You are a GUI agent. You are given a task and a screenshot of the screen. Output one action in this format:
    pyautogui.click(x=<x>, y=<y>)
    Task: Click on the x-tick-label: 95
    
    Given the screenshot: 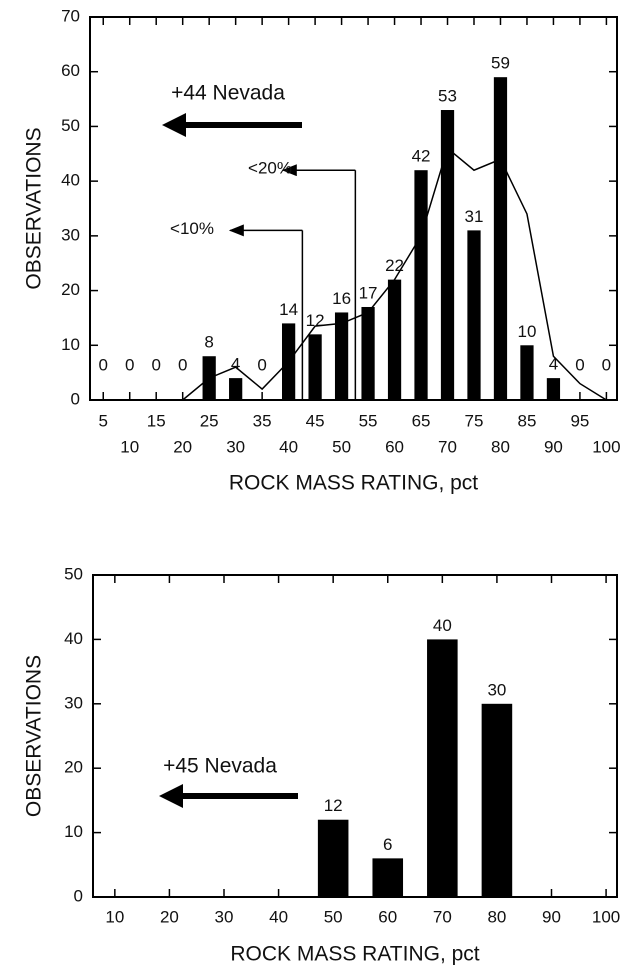 What is the action you would take?
    pyautogui.click(x=579, y=420)
    